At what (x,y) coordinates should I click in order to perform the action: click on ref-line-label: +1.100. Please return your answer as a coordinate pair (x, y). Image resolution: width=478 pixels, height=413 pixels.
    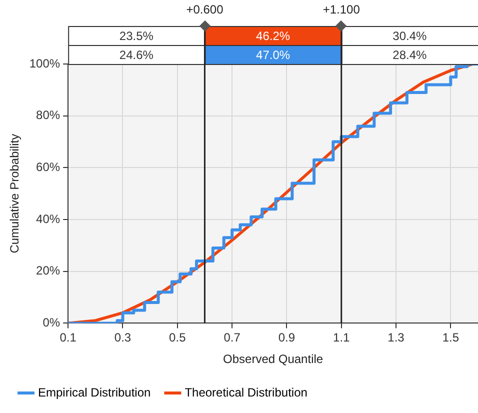
    Looking at the image, I should click on (341, 9).